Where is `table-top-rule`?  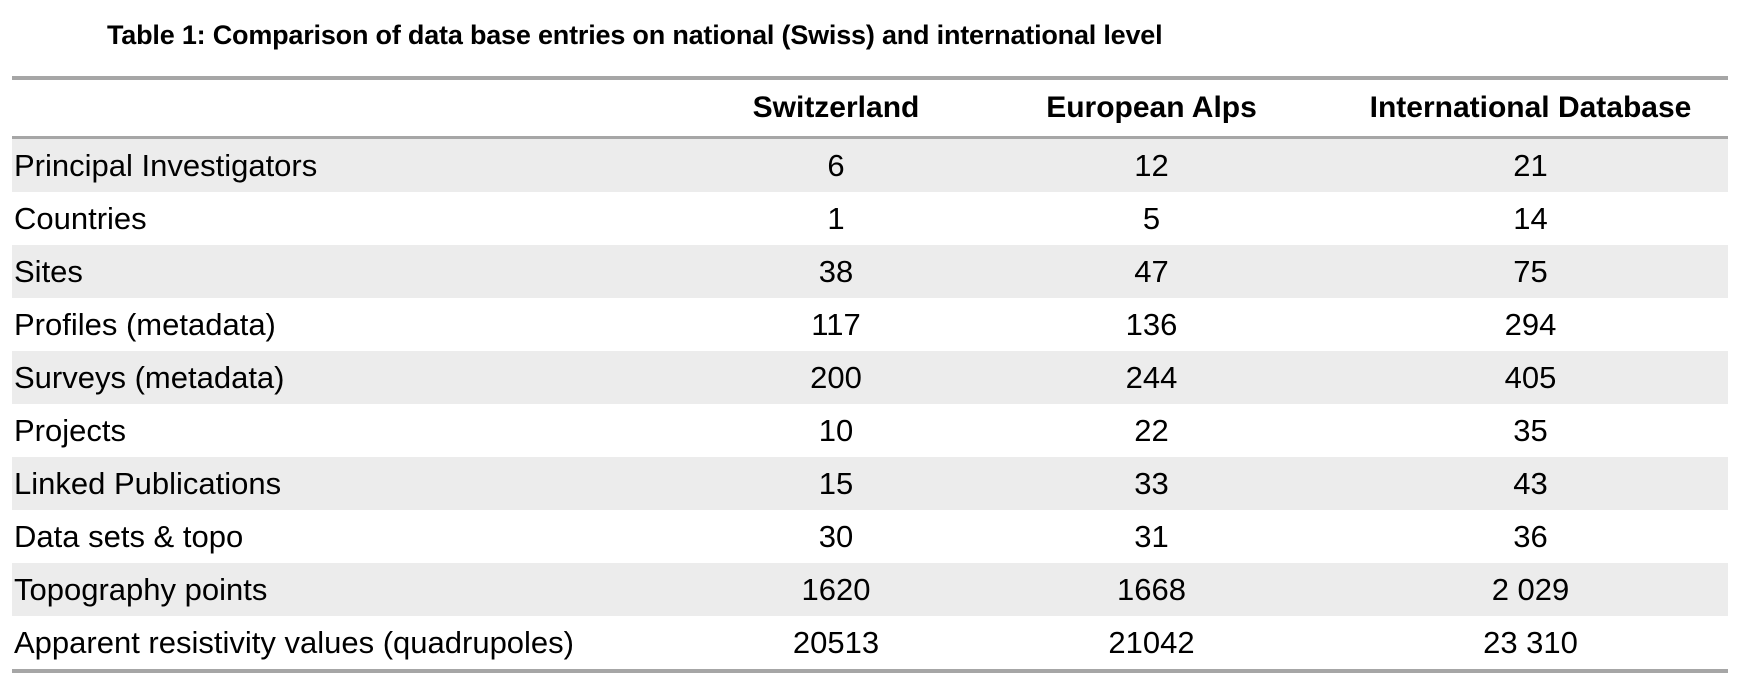
table-top-rule is located at coordinates (870, 78).